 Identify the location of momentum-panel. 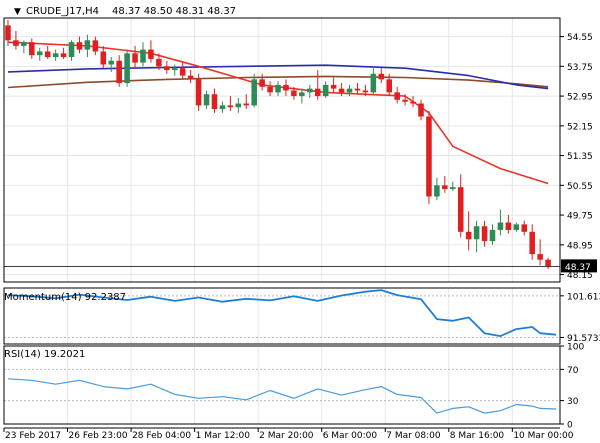
(282, 313).